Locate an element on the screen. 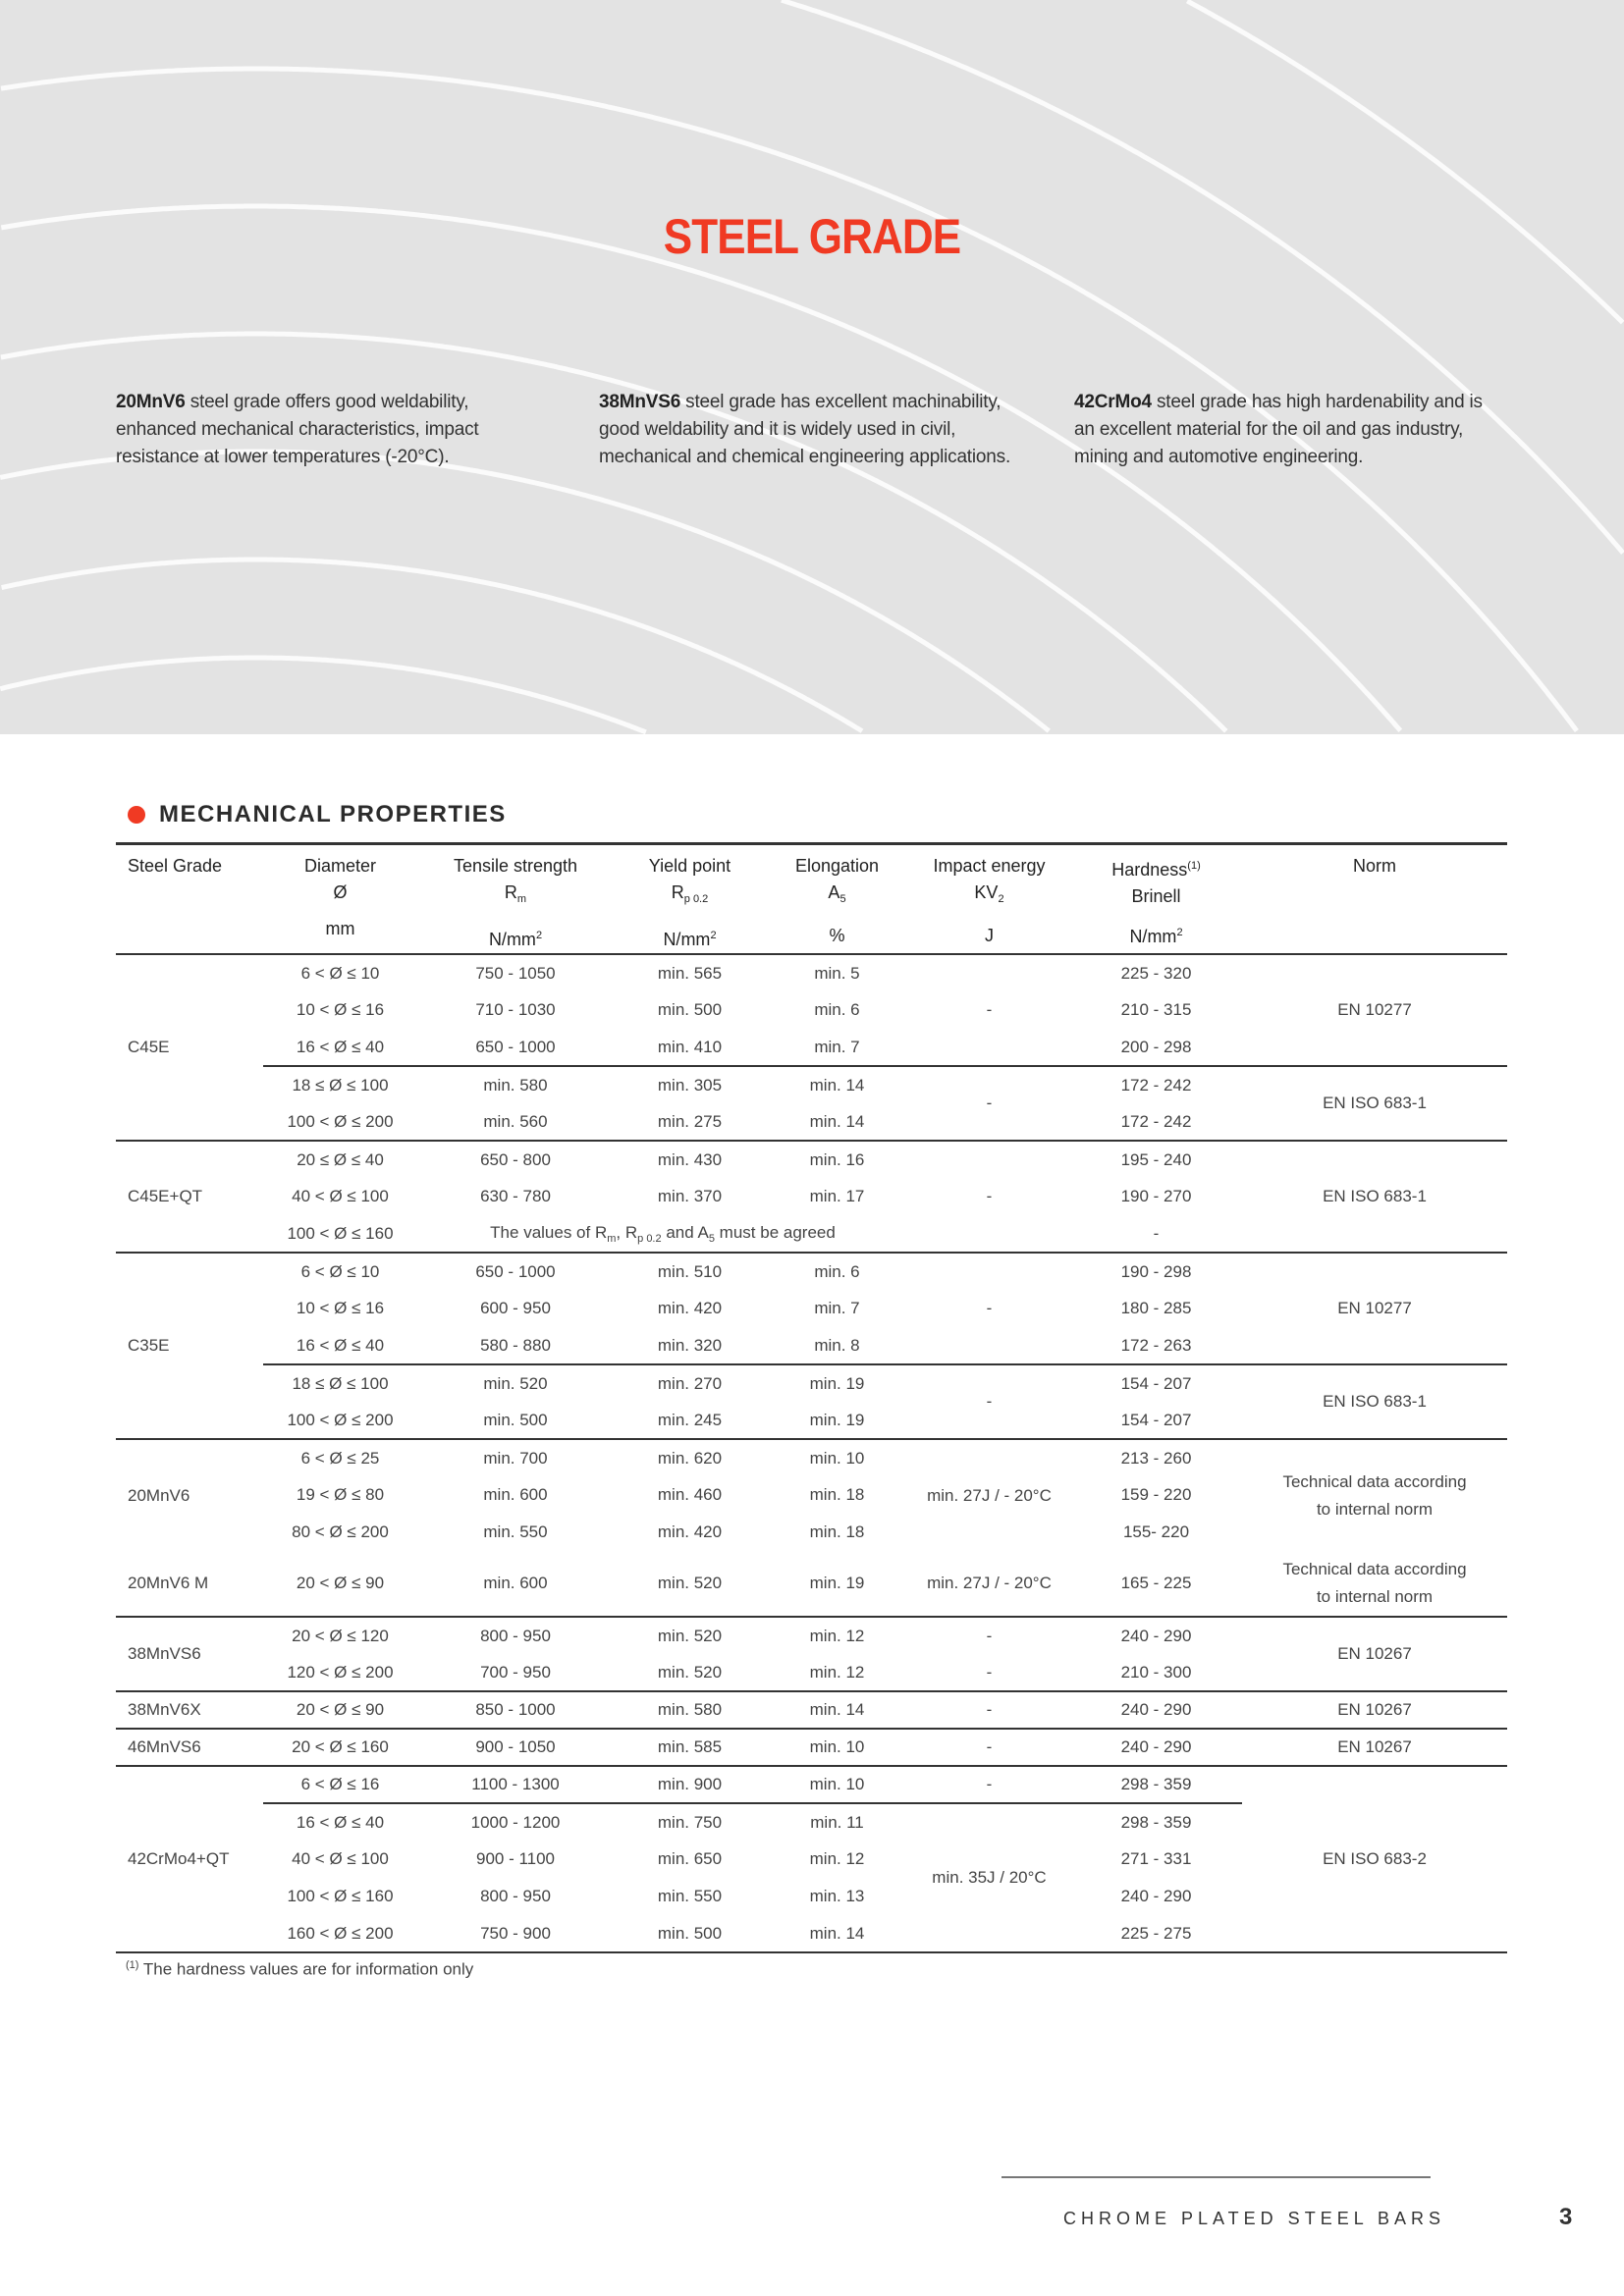 This screenshot has width=1624, height=2296. tensile-cell: min. 600 is located at coordinates (515, 1494).